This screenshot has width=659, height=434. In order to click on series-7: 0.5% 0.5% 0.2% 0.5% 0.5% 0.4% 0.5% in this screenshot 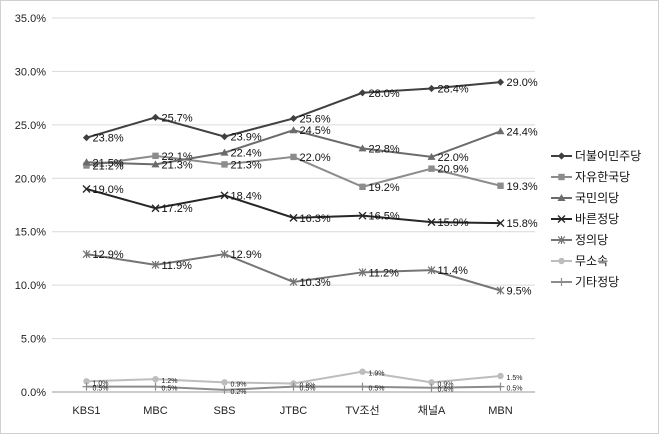, I will do `click(302, 389)`.